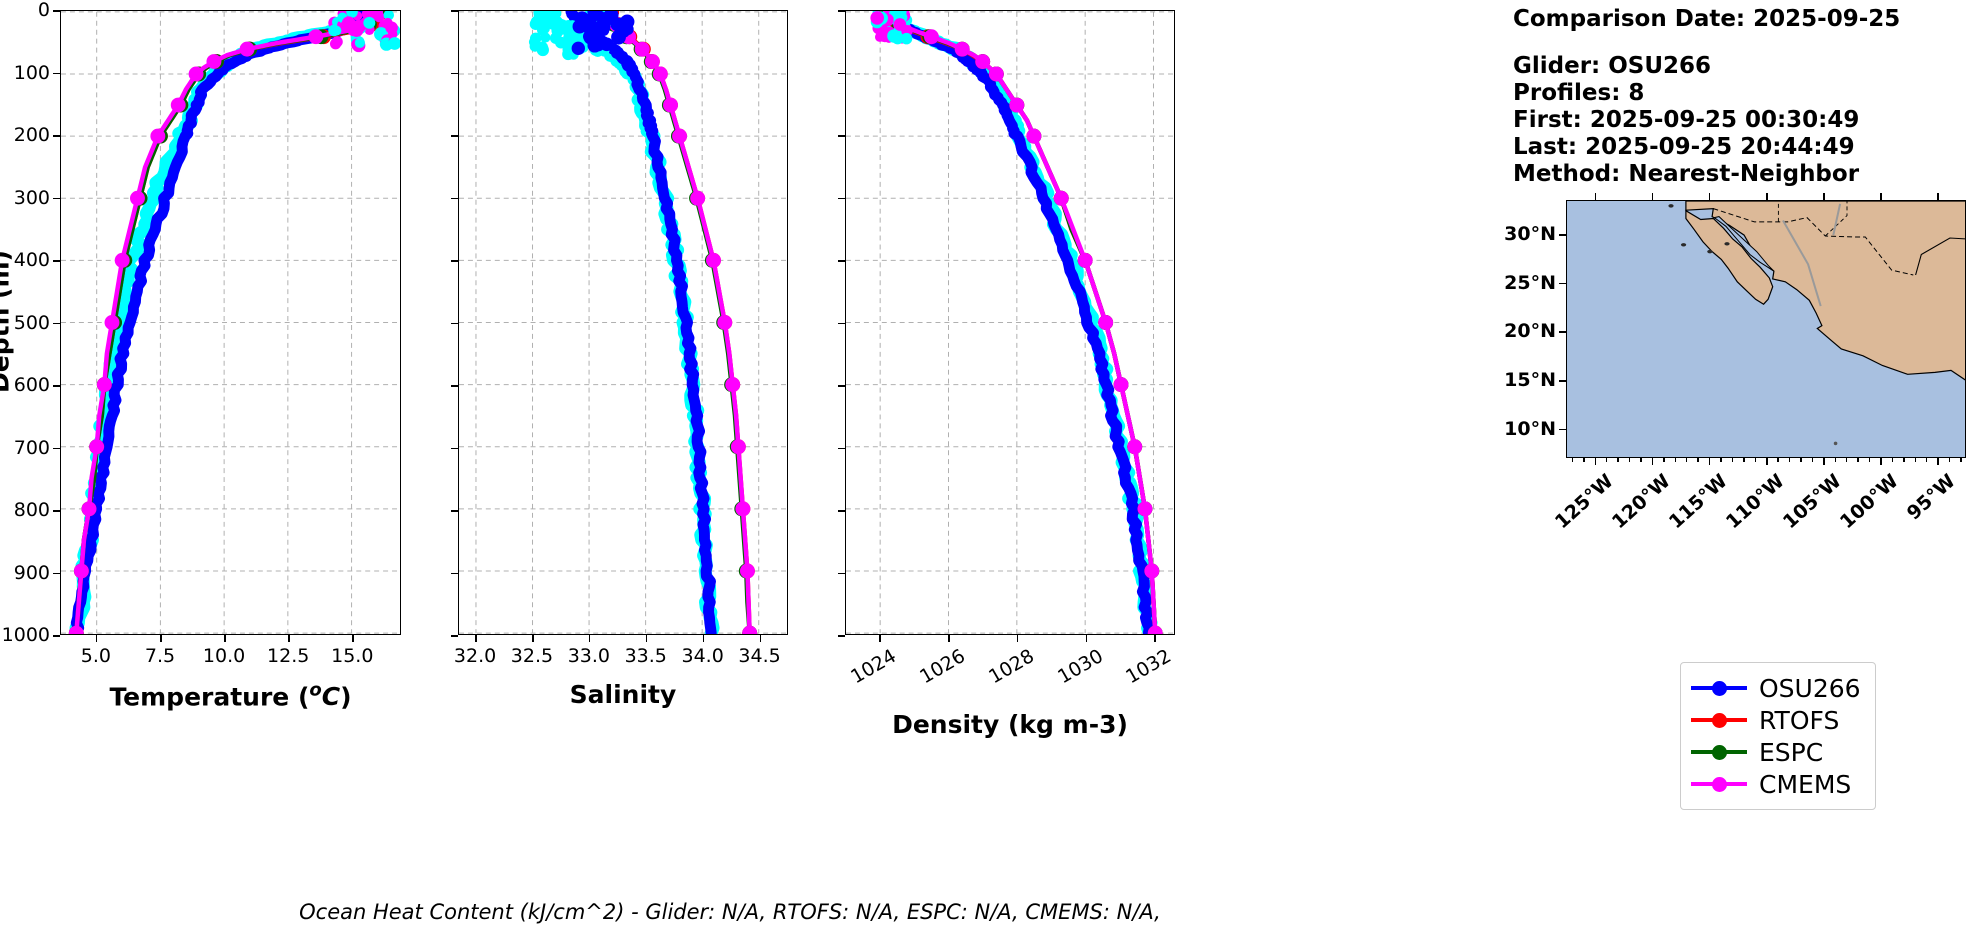 The width and height of the screenshot is (1978, 934). What do you see at coordinates (1530, 380) in the screenshot?
I see `map-latitude-label: 15°N` at bounding box center [1530, 380].